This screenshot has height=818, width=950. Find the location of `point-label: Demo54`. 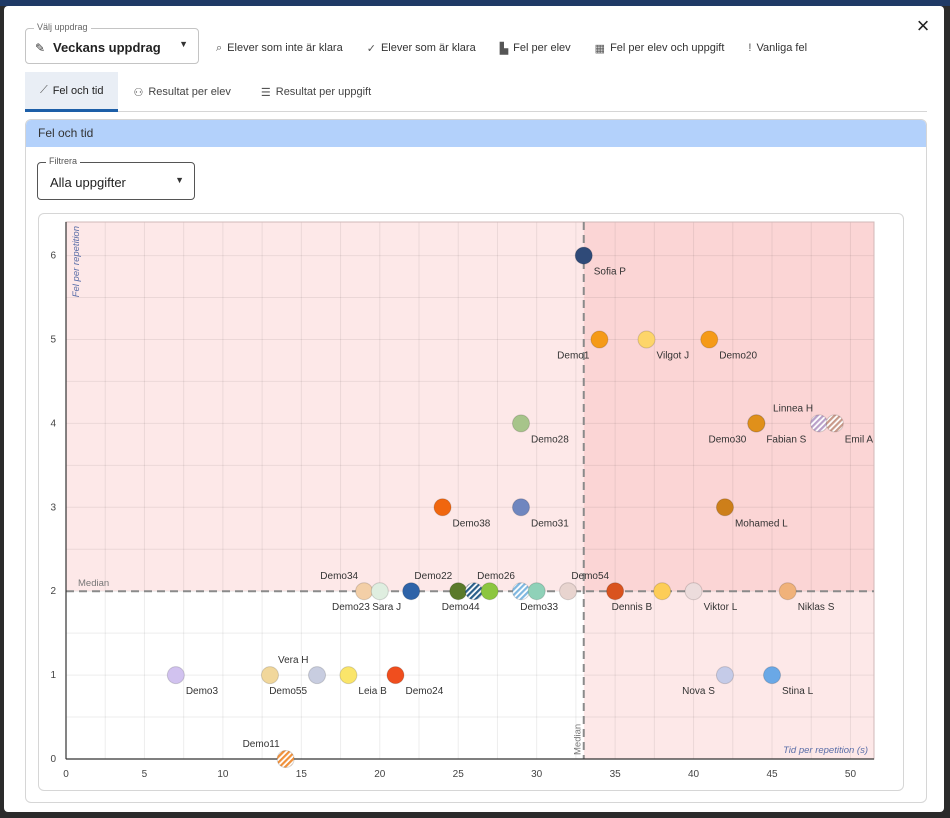

point-label: Demo54 is located at coordinates (590, 576).